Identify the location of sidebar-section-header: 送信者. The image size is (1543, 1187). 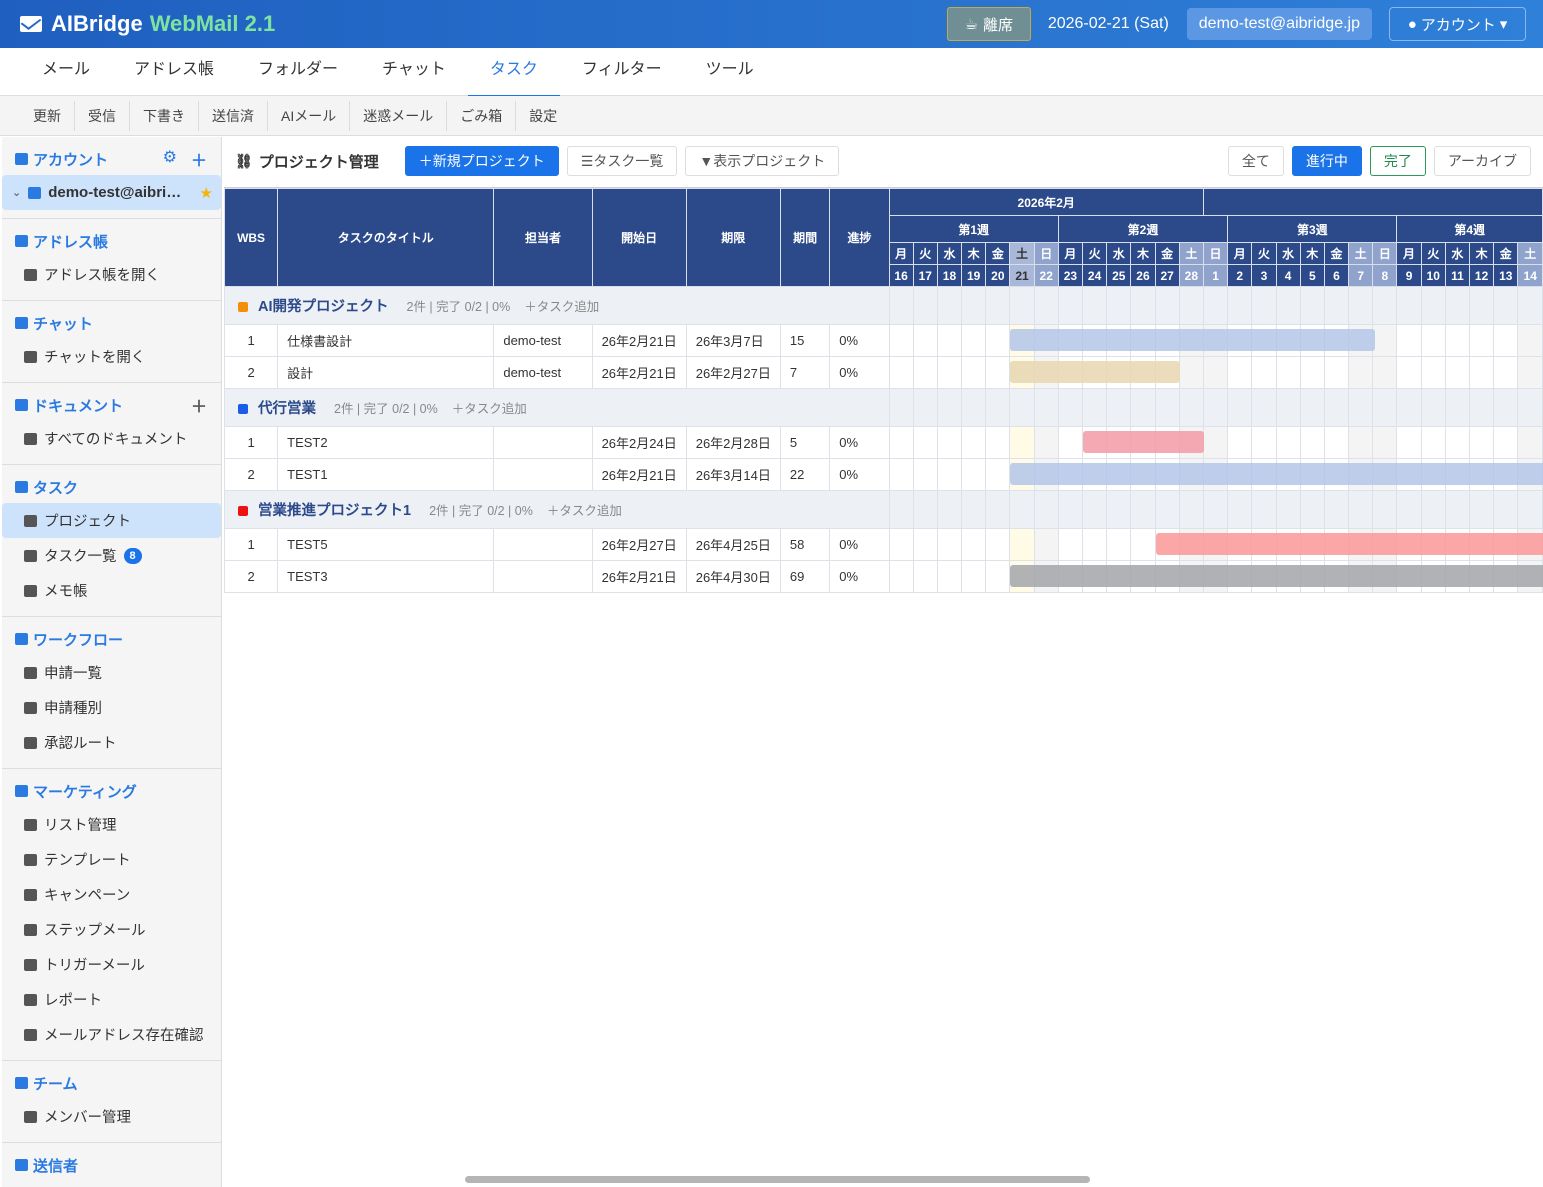
(111, 1165).